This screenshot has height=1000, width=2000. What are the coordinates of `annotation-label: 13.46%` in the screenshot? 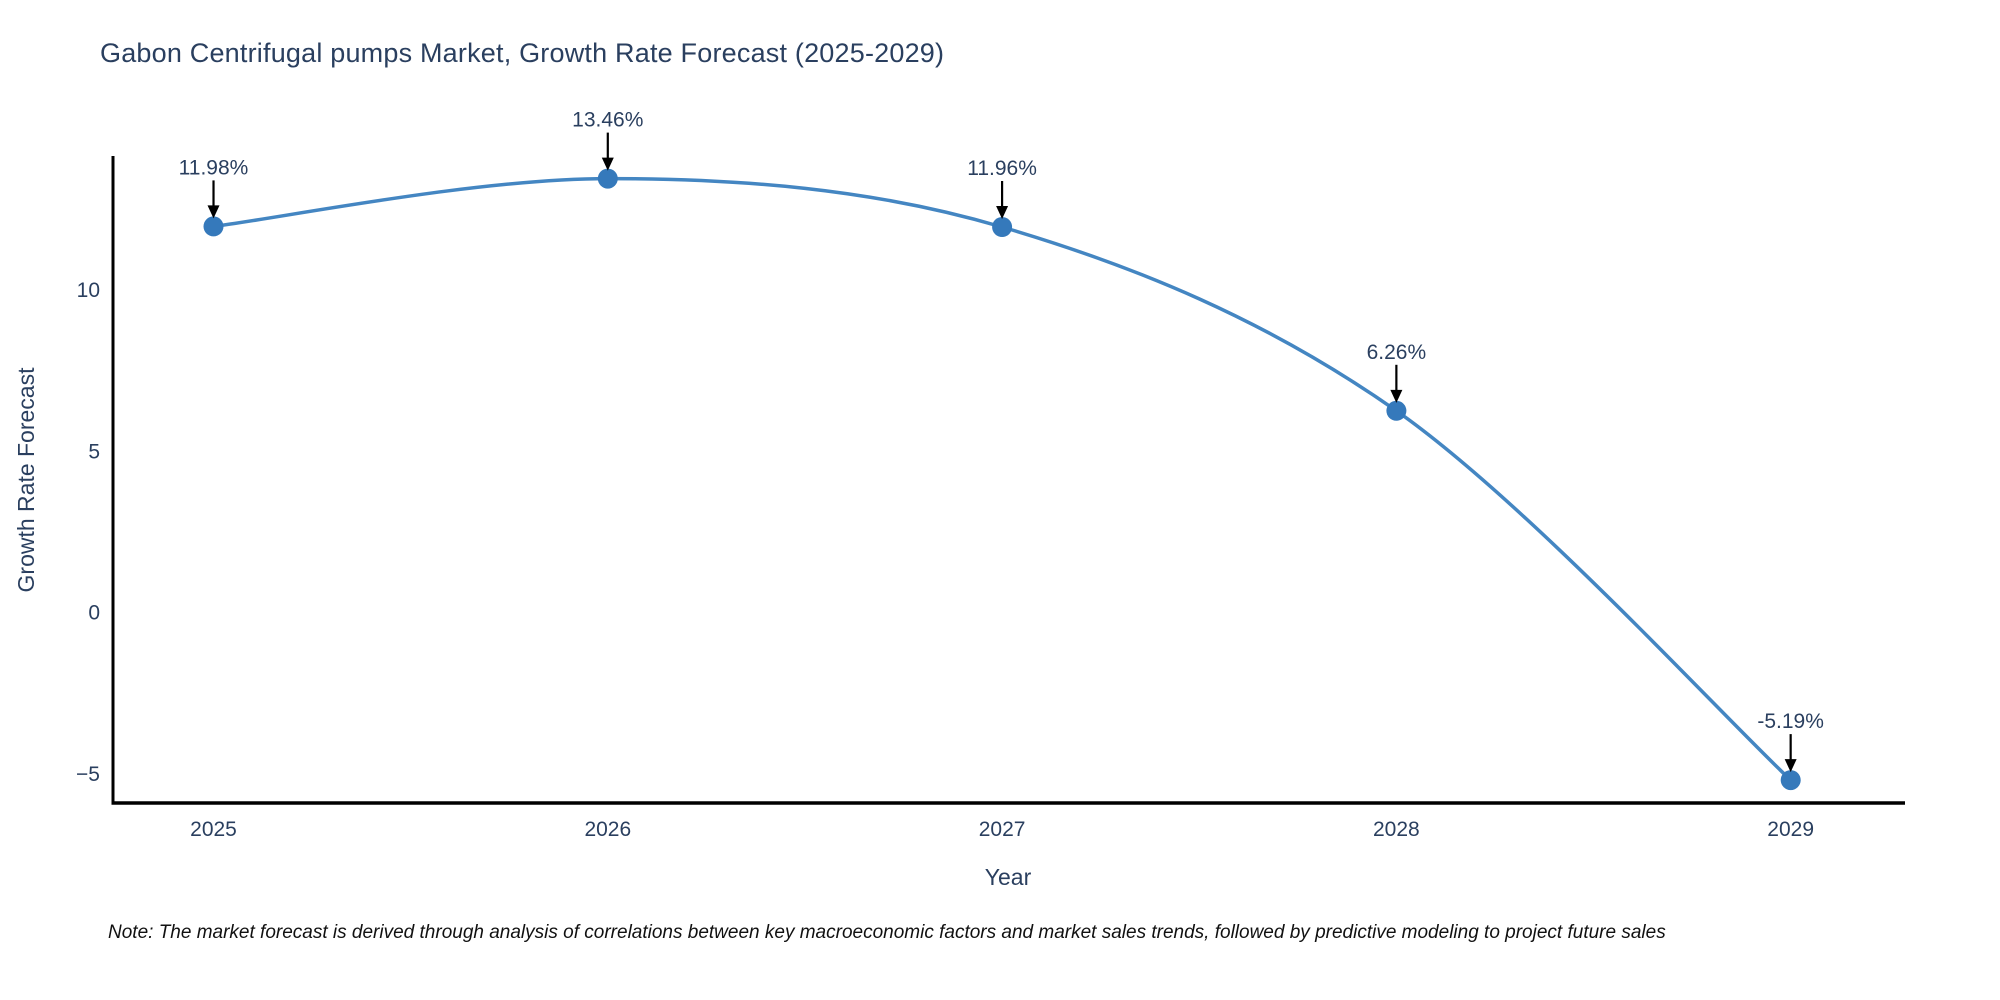 It's located at (607, 120).